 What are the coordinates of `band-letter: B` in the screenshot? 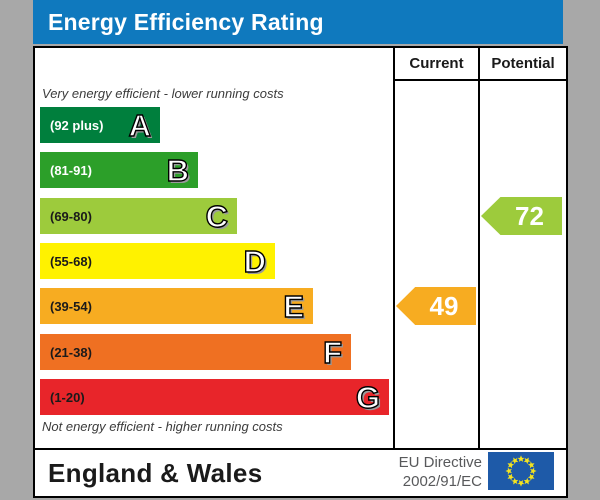 It's located at (178, 170).